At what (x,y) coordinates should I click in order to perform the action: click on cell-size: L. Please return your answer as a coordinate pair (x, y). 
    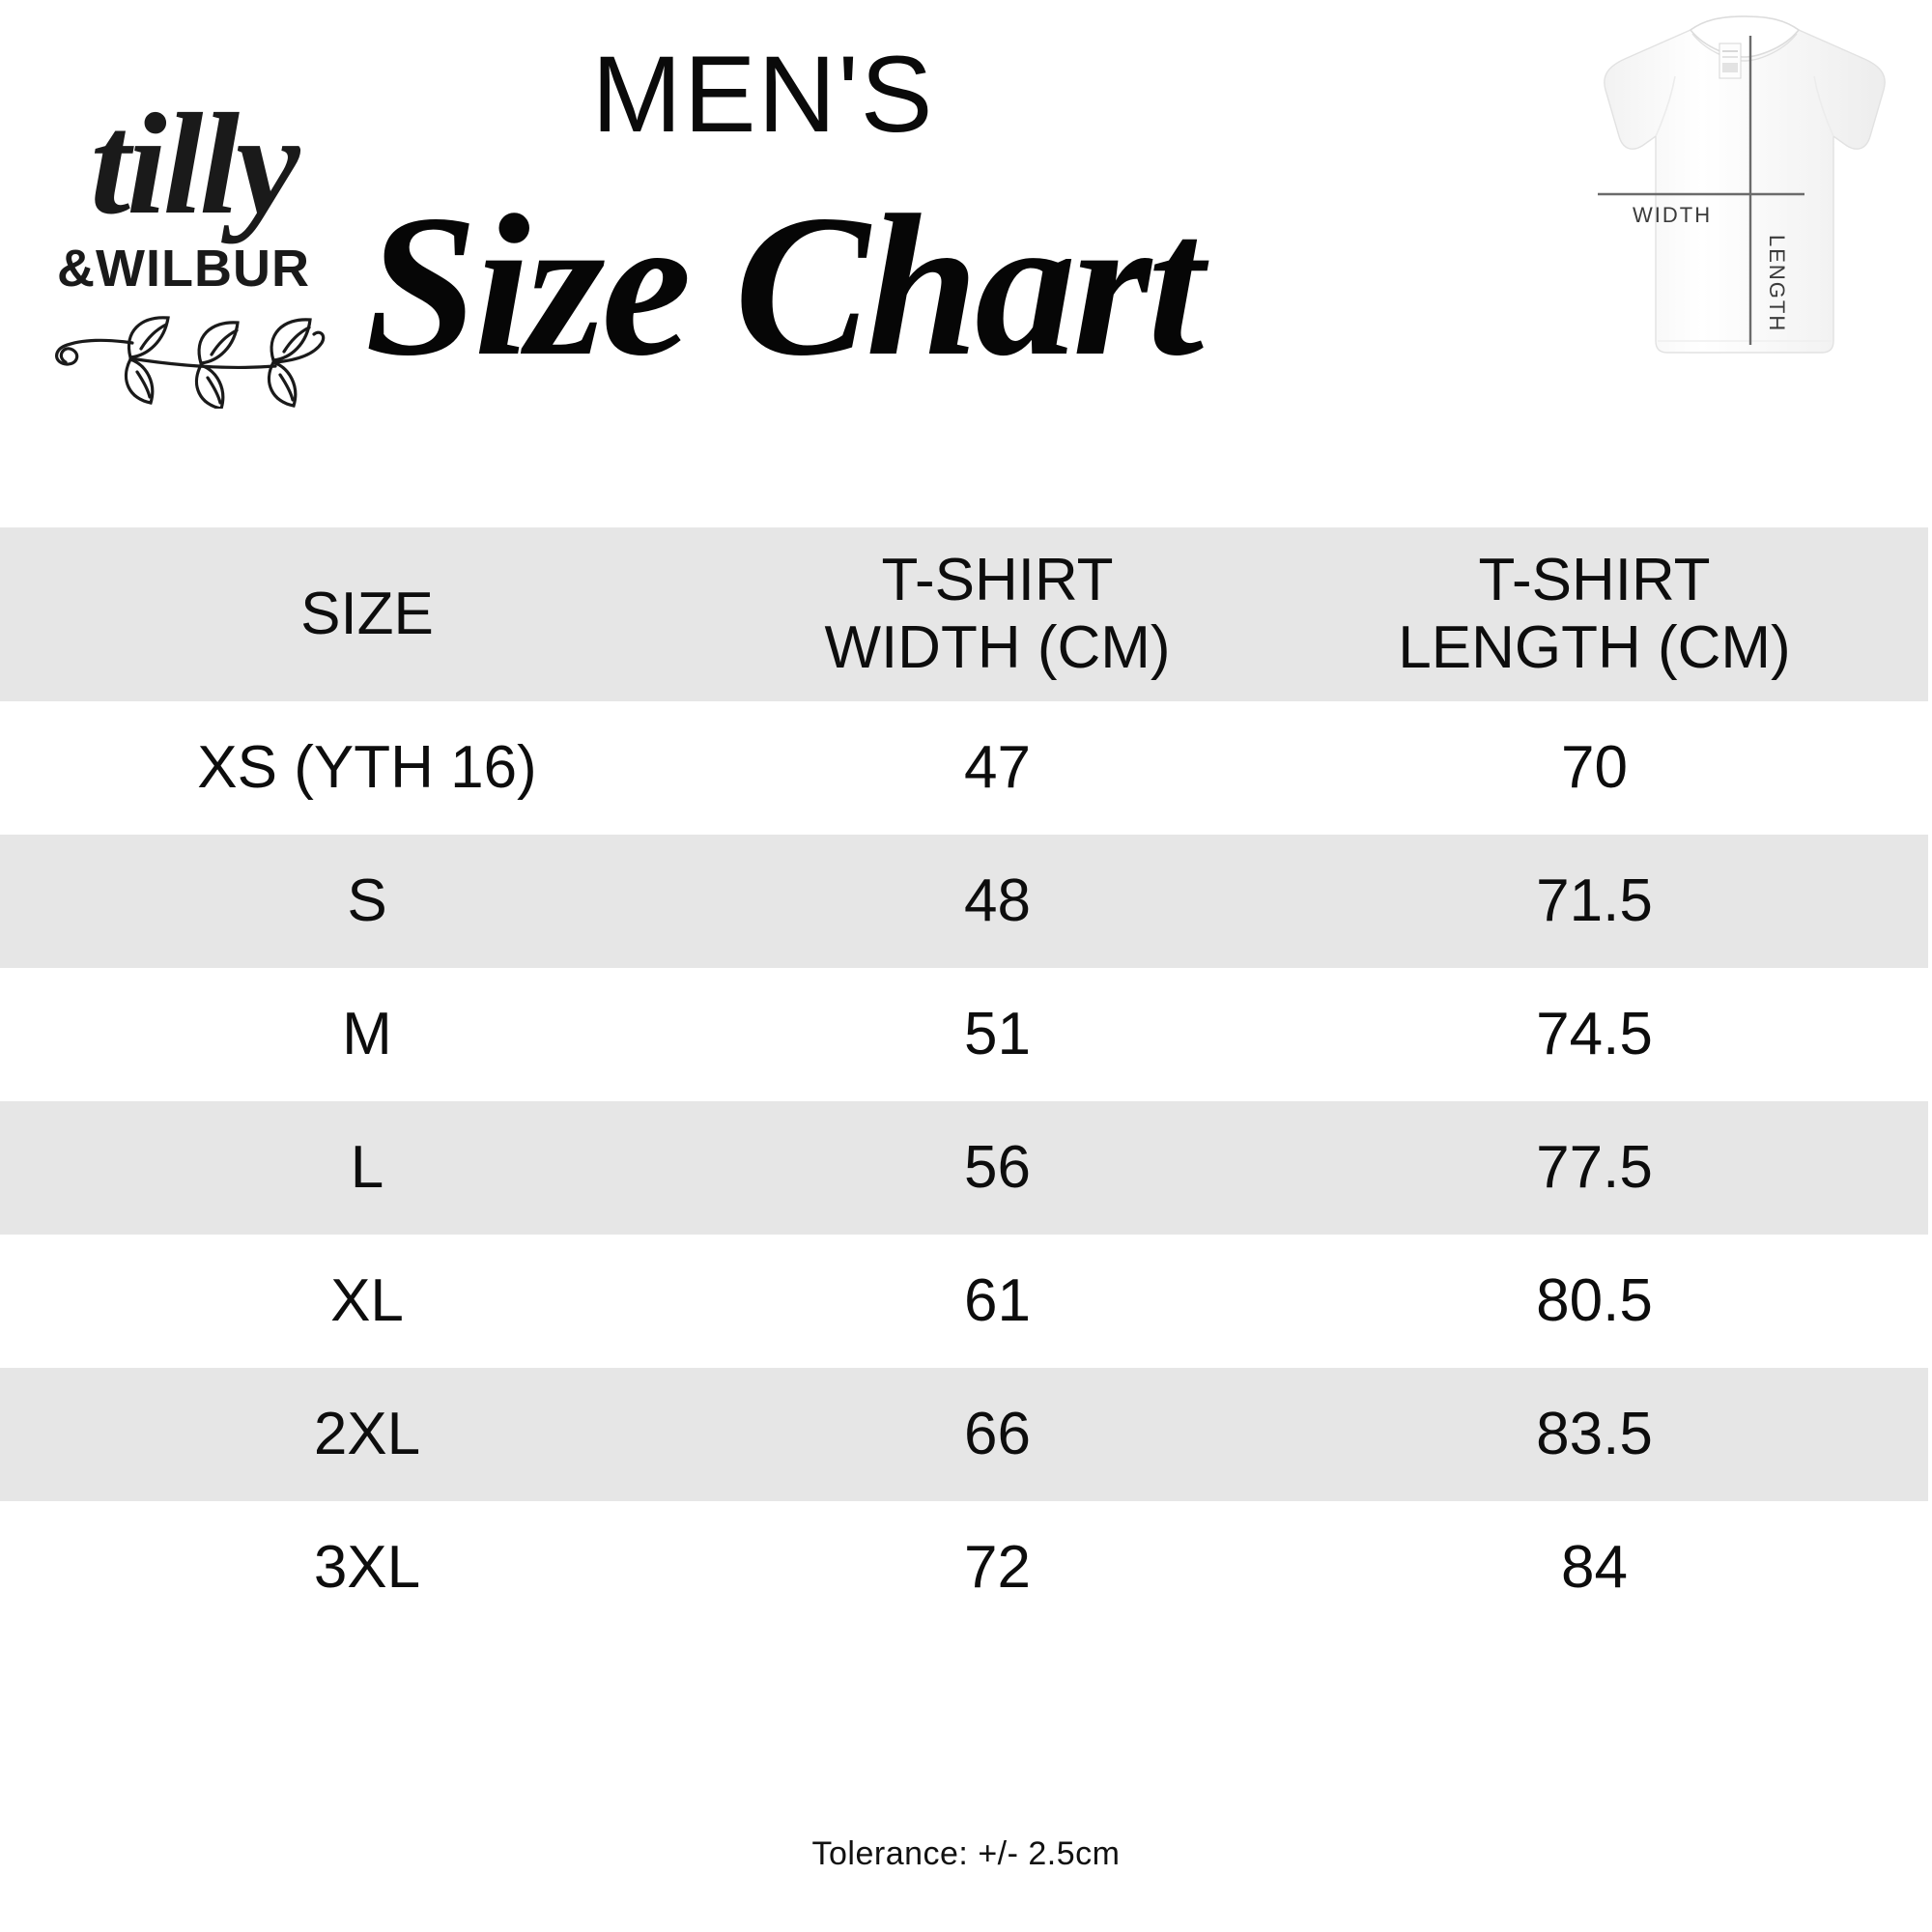
    Looking at the image, I should click on (367, 1167).